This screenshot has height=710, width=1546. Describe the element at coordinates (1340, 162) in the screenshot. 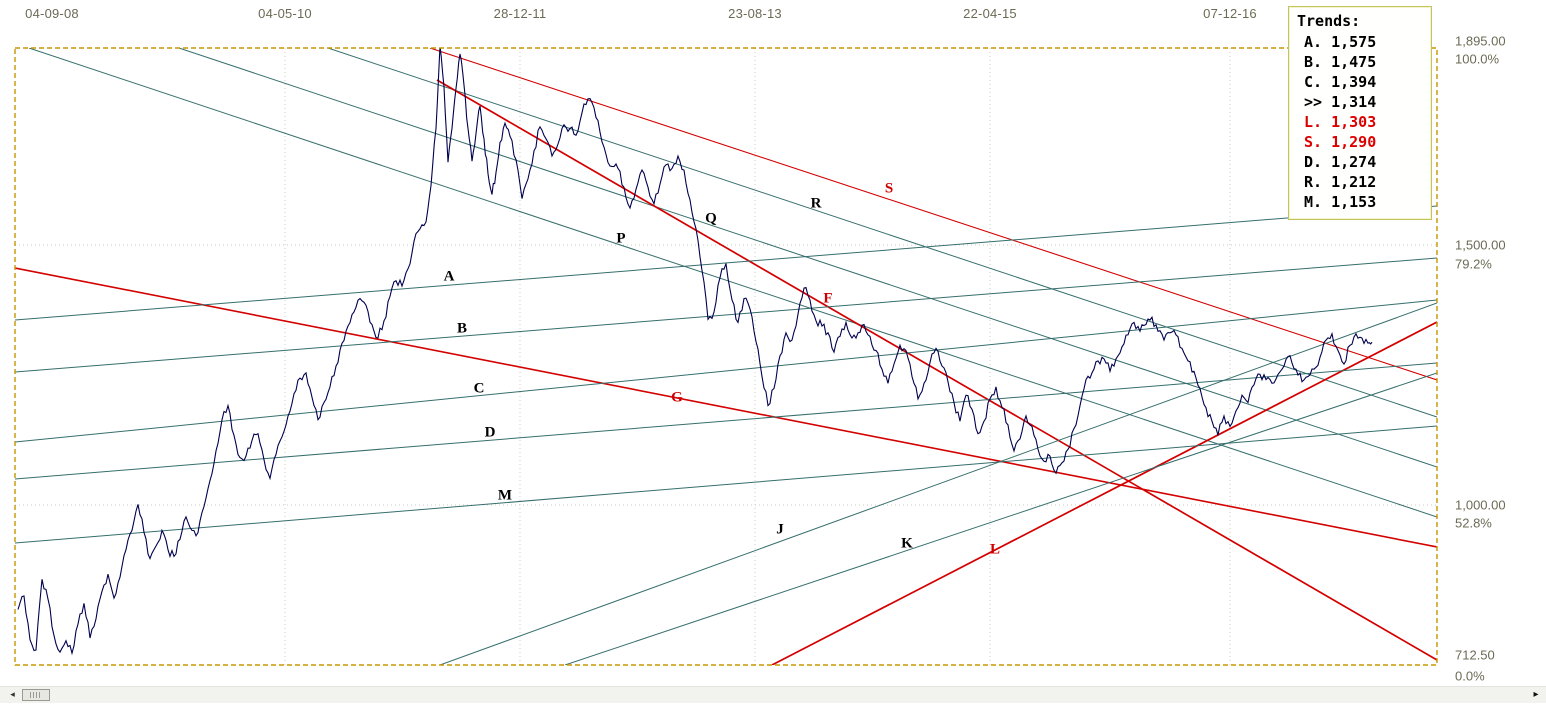

I see `legend-row: D. 1,274` at that location.